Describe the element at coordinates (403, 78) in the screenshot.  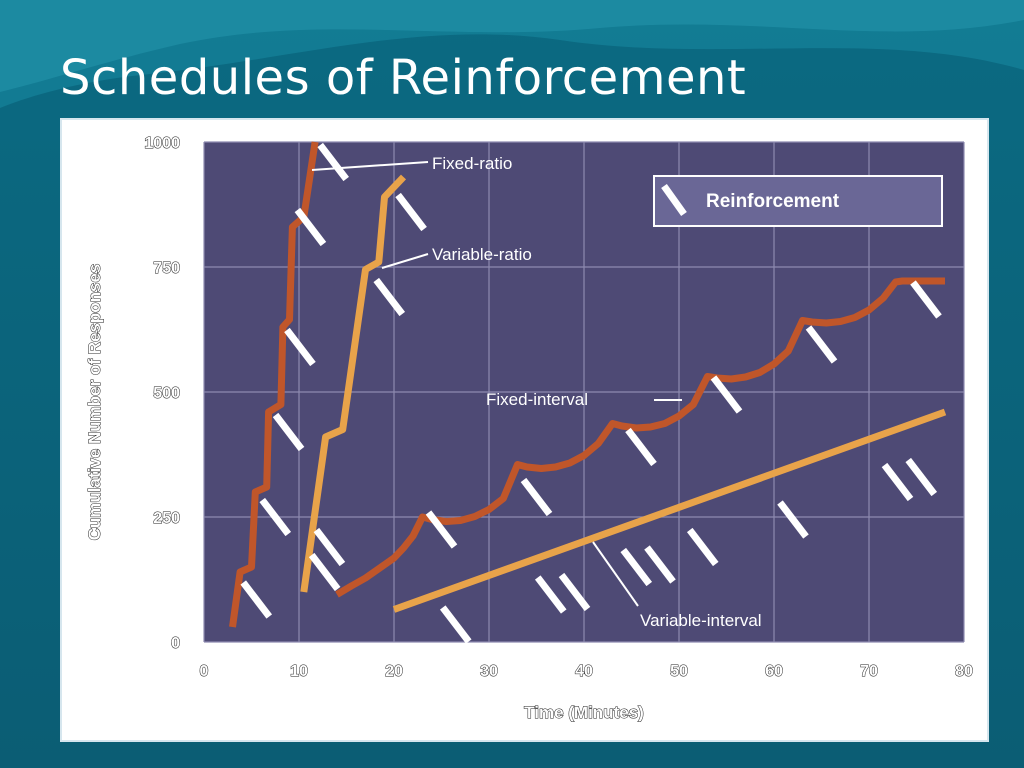
I see `slide-title: Schedules of Reinforcement` at that location.